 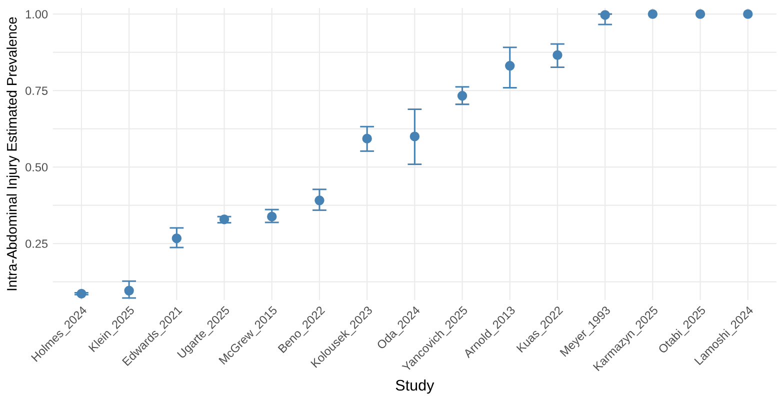 I want to click on y-tick-label: 0.25, so click(x=37, y=244).